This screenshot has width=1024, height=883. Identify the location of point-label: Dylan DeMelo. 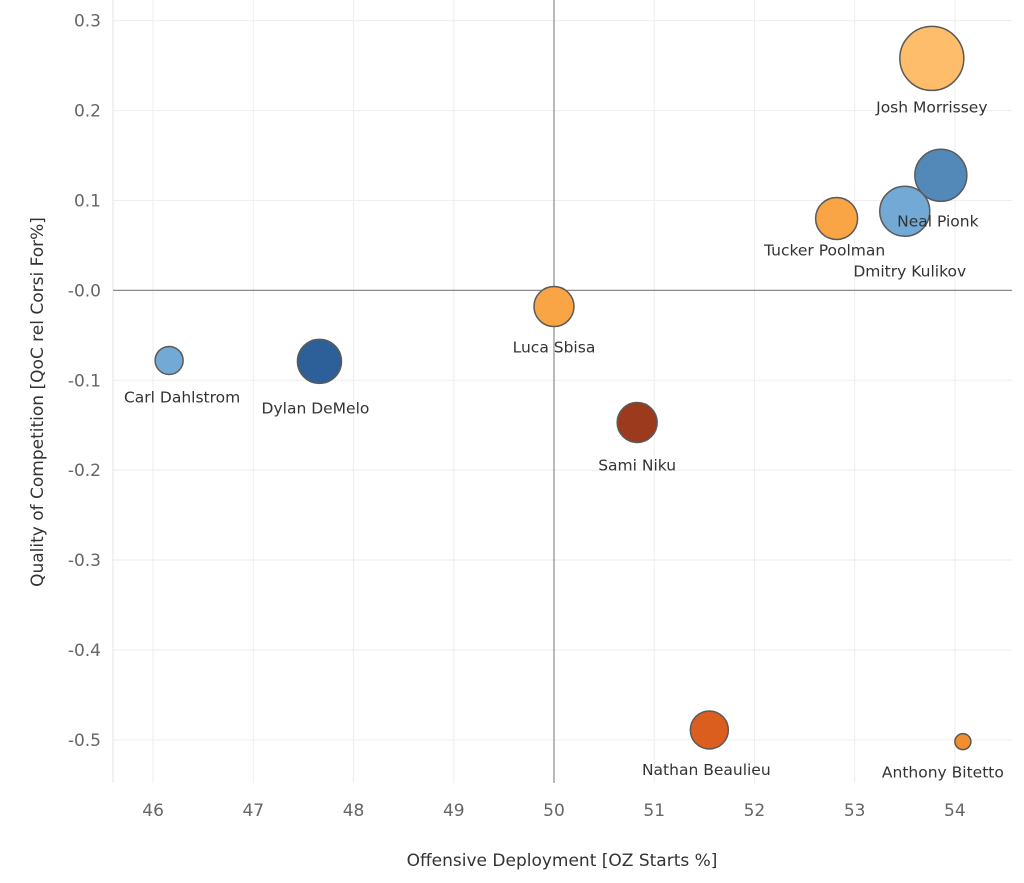
(316, 408).